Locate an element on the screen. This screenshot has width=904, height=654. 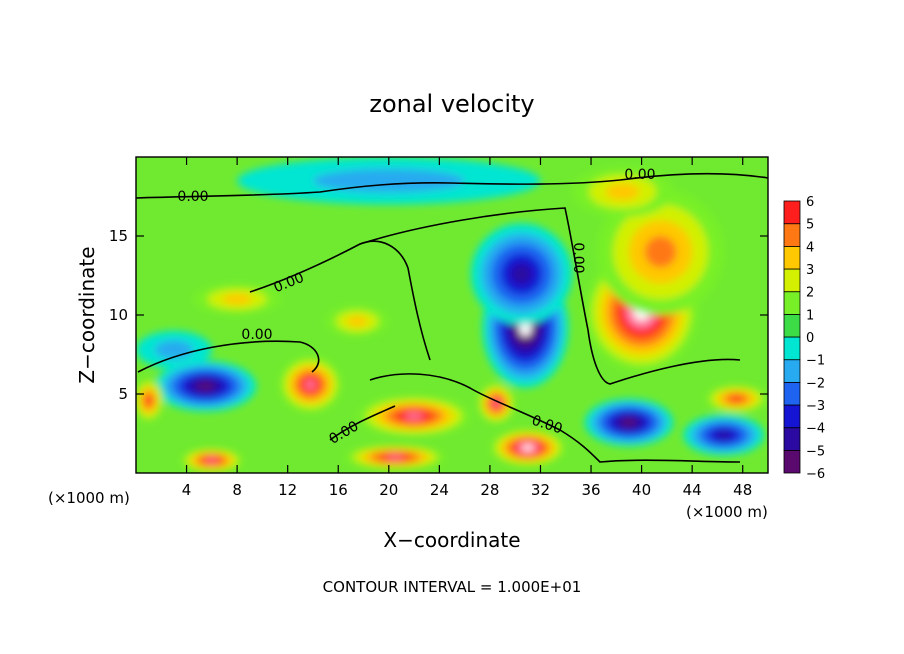
colorbar-tick-label: −1 is located at coordinates (815, 361).